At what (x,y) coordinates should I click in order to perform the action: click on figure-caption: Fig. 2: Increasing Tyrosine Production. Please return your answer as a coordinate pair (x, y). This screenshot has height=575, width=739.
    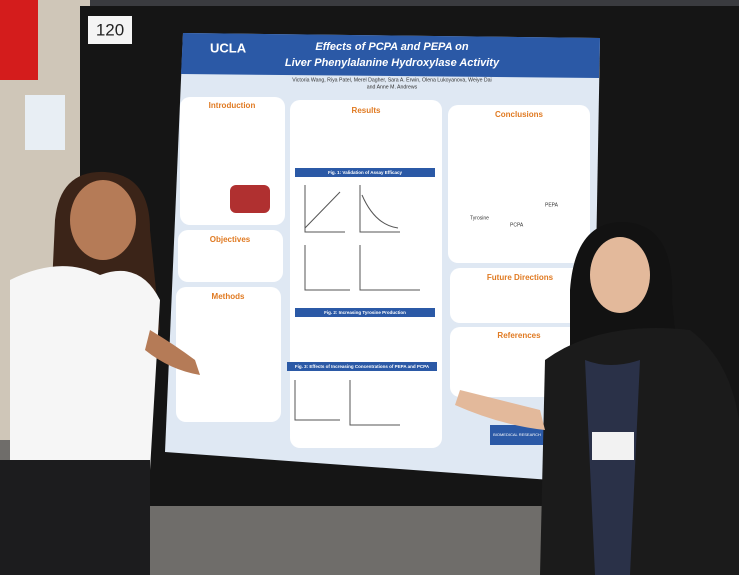
    Looking at the image, I should click on (365, 312).